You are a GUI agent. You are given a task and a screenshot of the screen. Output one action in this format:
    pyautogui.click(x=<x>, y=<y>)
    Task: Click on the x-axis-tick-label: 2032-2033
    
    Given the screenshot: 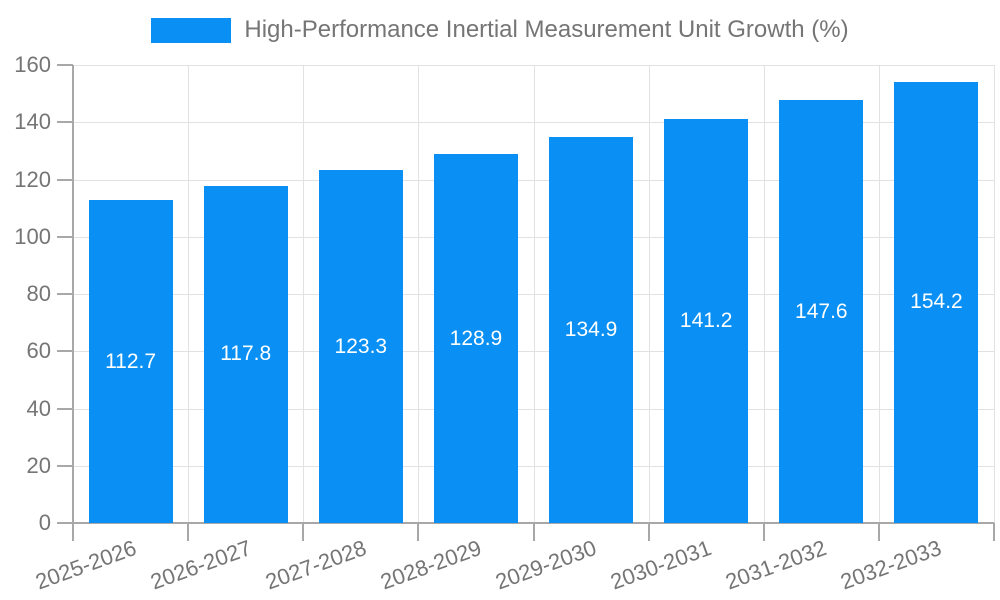 What is the action you would take?
    pyautogui.click(x=891, y=565)
    